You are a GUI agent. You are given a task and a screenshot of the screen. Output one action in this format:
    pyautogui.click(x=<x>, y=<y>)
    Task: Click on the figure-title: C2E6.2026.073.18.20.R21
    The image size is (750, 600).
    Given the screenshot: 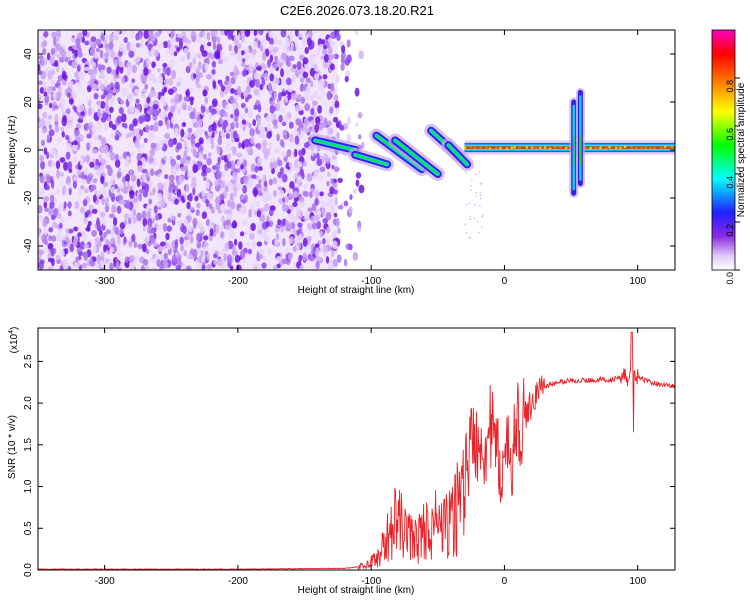 What is the action you would take?
    pyautogui.click(x=357, y=10)
    